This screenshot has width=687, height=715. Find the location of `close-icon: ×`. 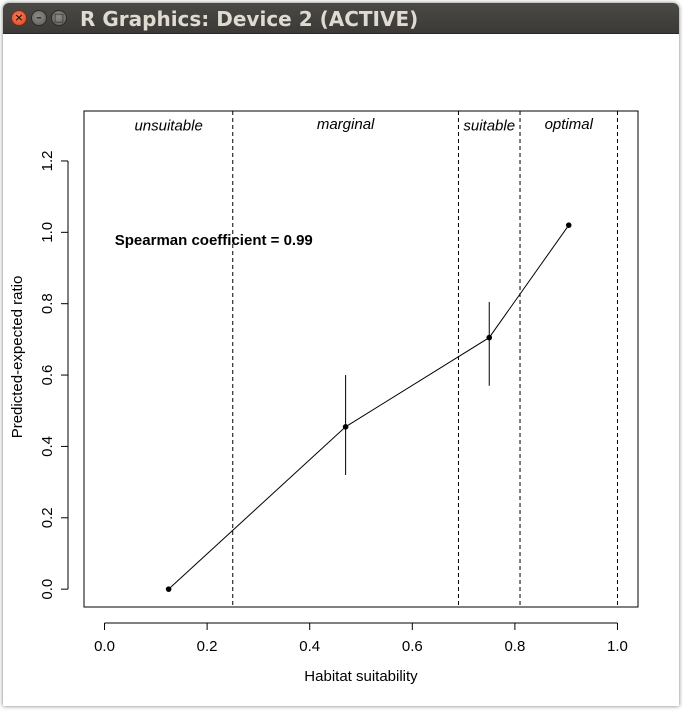

close-icon: × is located at coordinates (19, 17).